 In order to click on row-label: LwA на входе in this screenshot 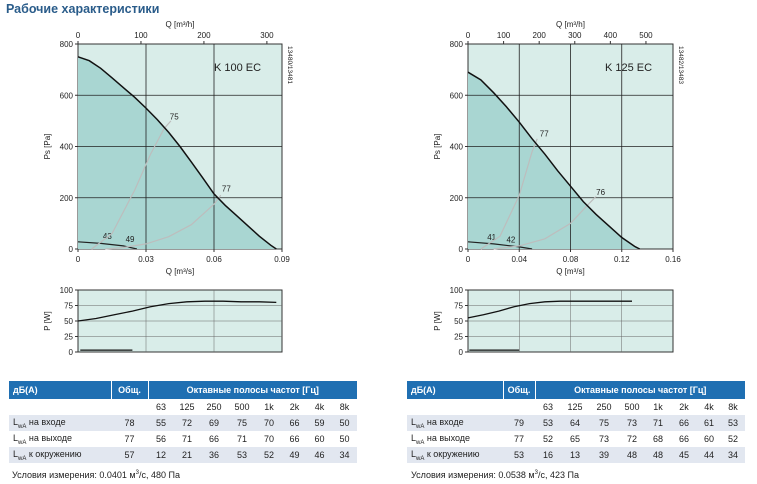, I will do `click(60, 423)`.